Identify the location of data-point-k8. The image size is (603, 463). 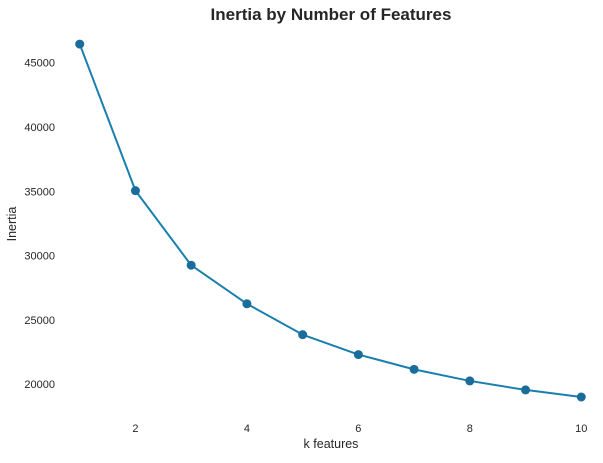
(470, 381).